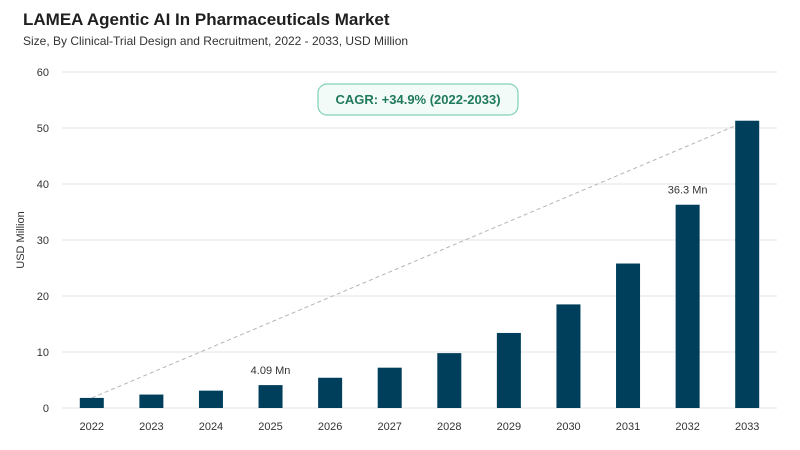 The image size is (800, 450). What do you see at coordinates (449, 380) in the screenshot?
I see `bar-2028` at bounding box center [449, 380].